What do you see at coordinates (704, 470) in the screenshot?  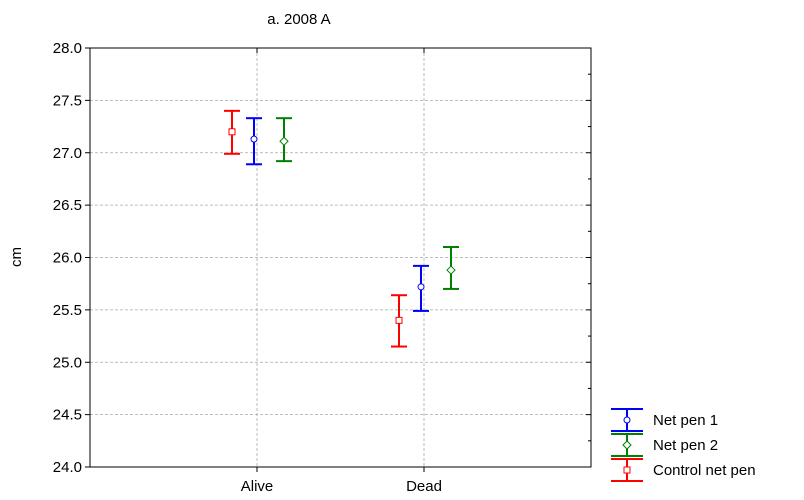 I see `legend-label: Control net pen` at bounding box center [704, 470].